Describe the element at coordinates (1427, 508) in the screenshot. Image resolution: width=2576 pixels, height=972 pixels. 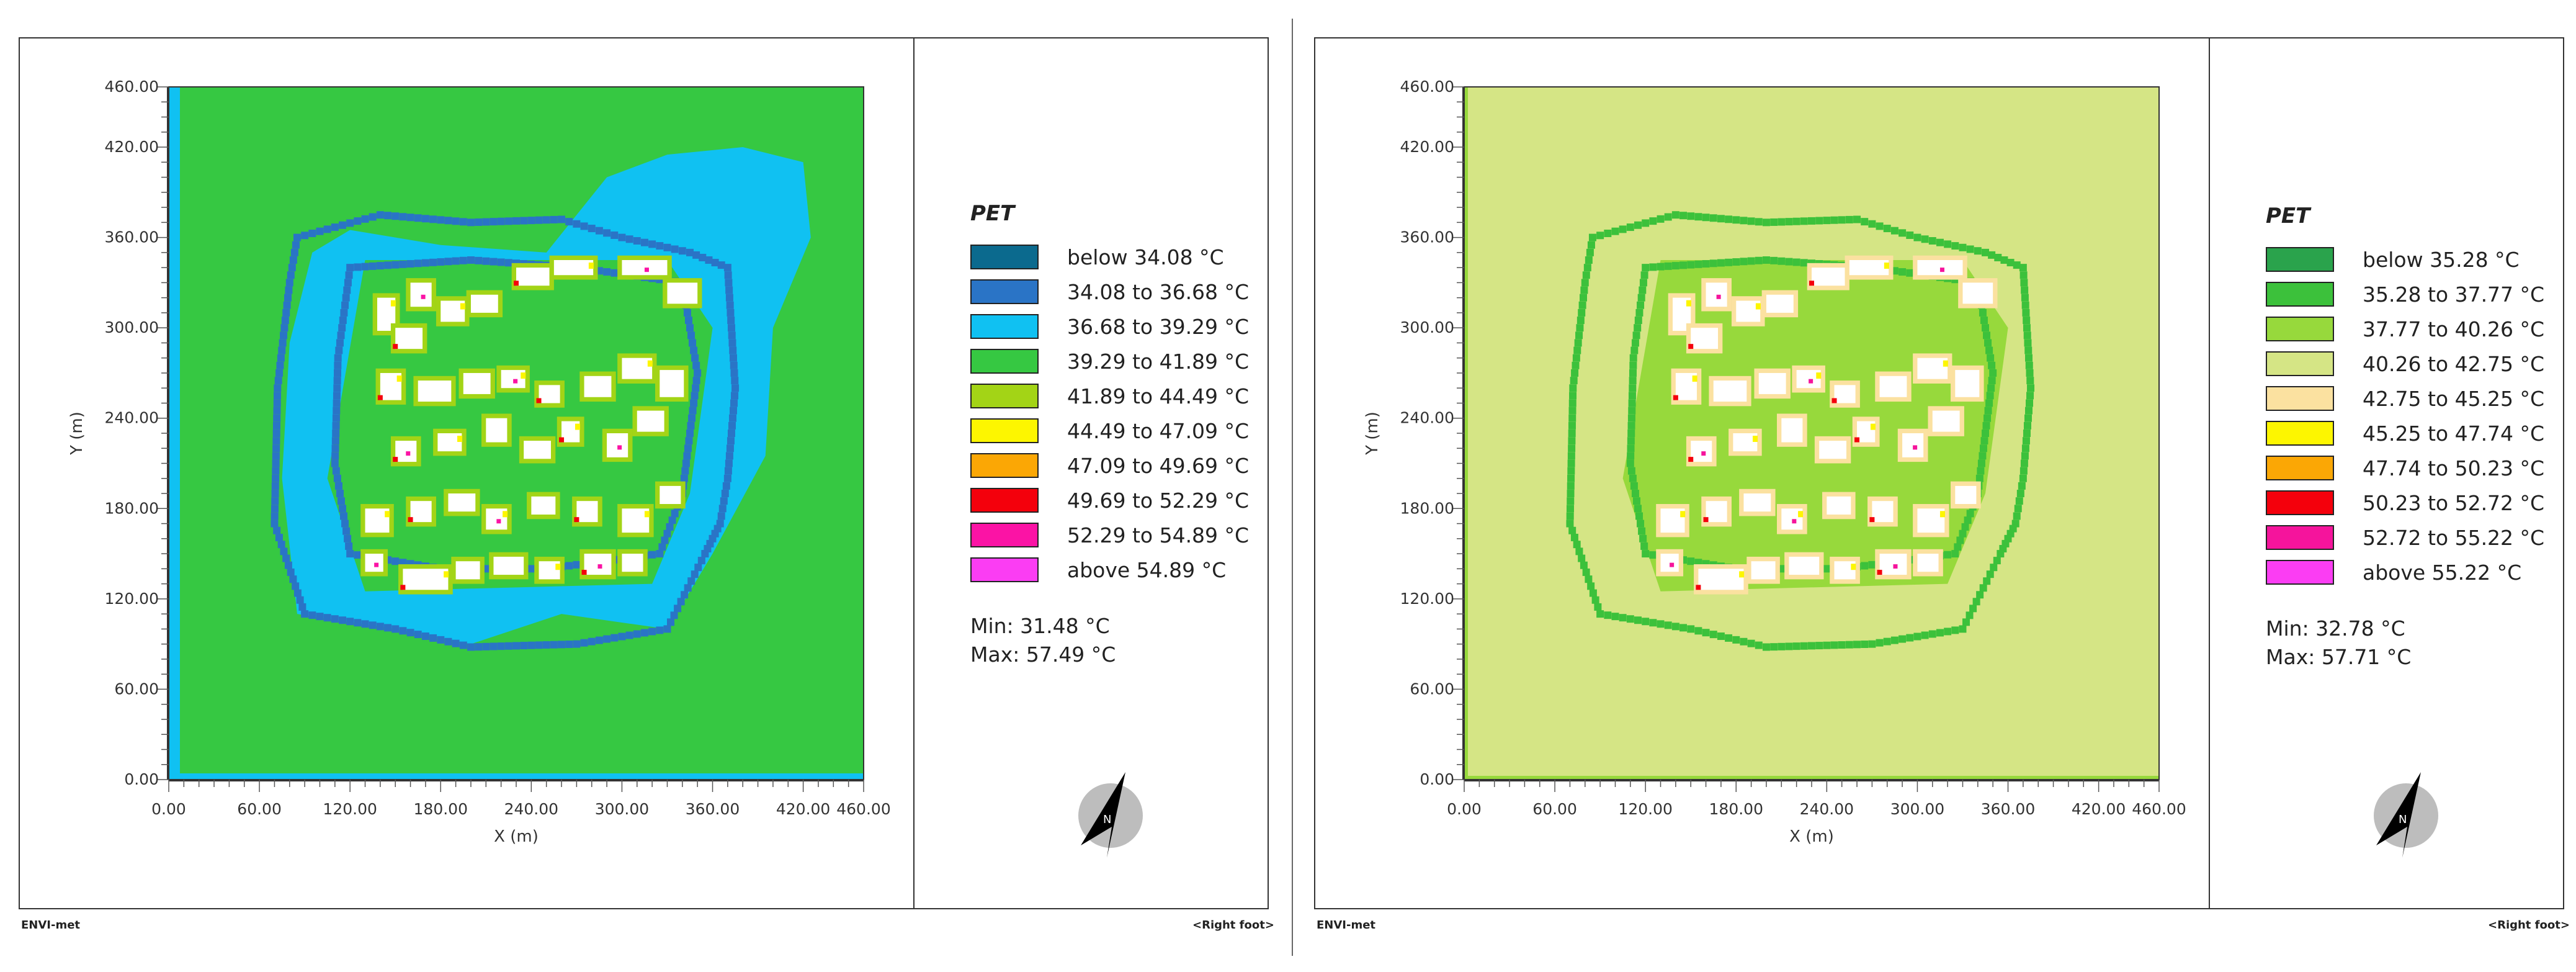
I see `y-tick-label: 180.00` at that location.